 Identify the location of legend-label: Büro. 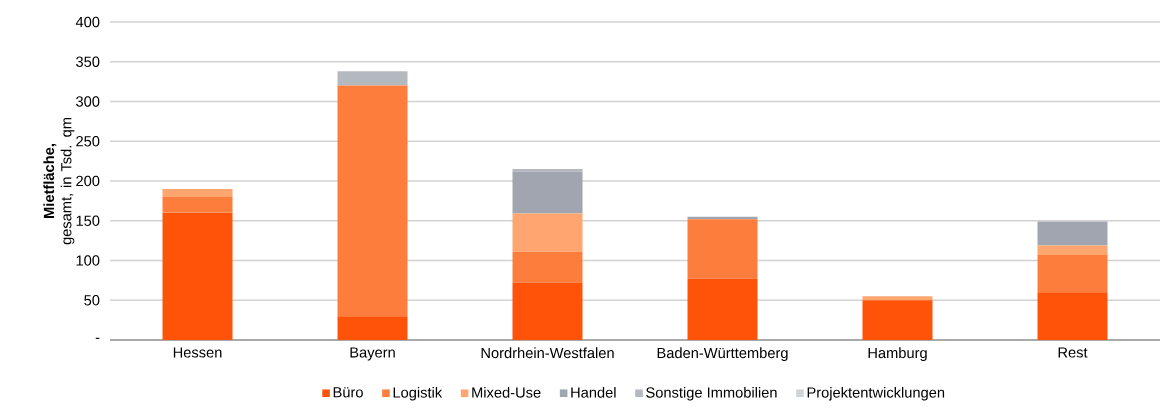
(348, 392).